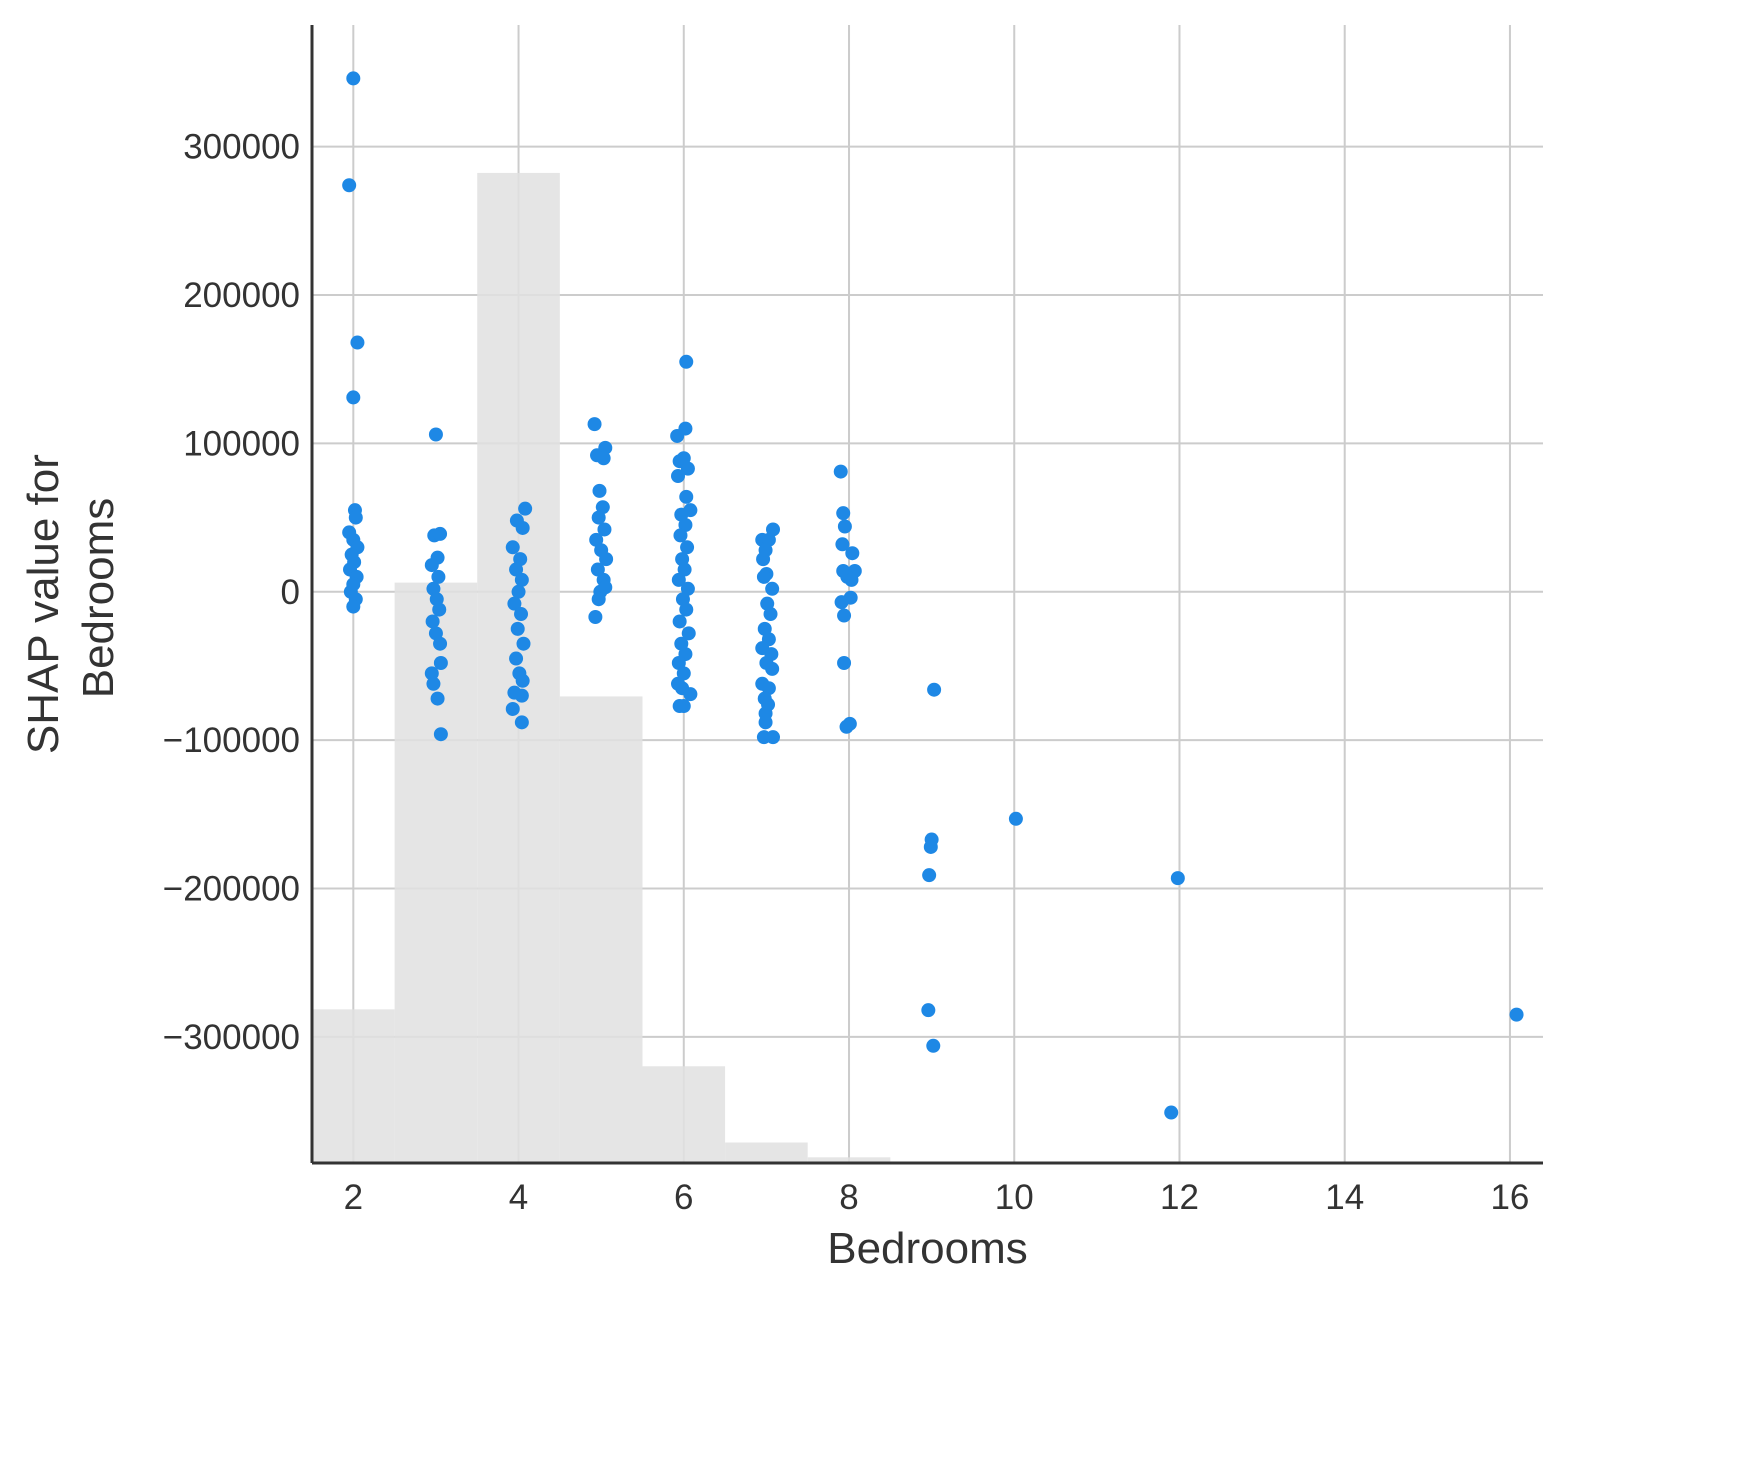  What do you see at coordinates (353, 1197) in the screenshot?
I see `x-tick-label: 2` at bounding box center [353, 1197].